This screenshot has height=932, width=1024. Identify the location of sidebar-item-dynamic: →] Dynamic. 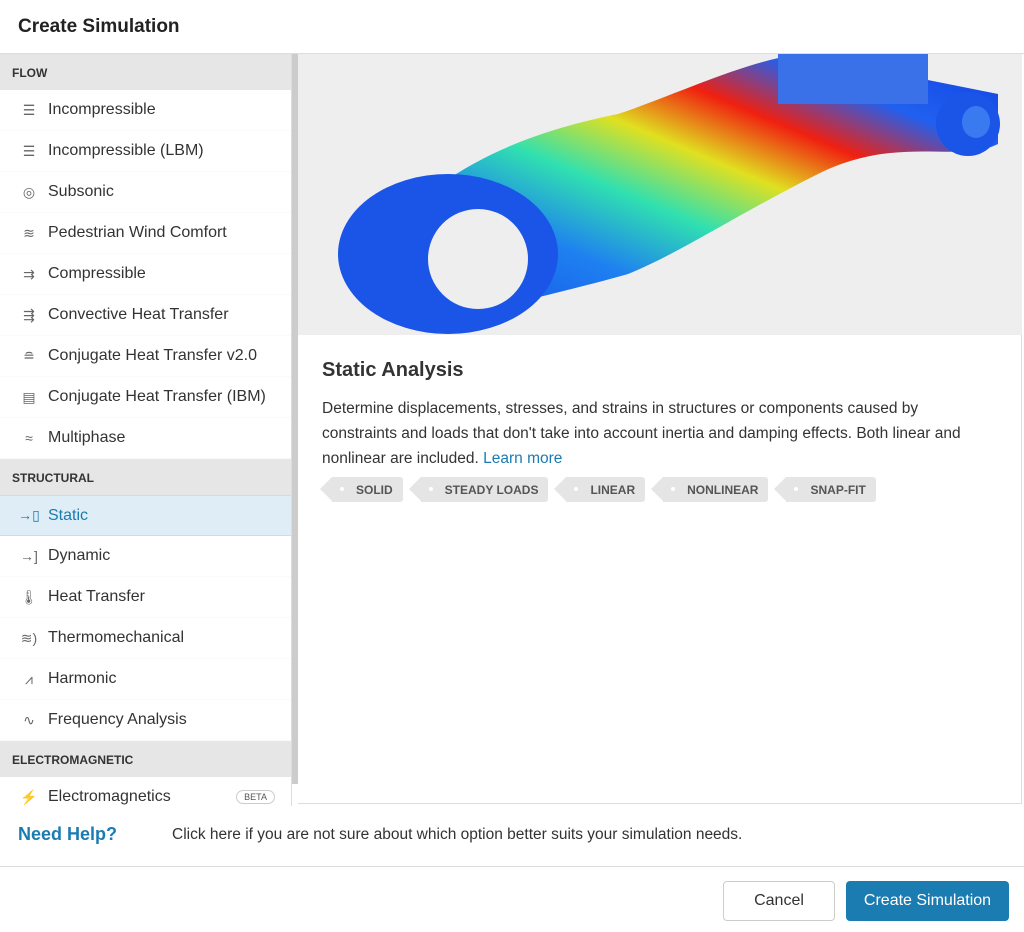
(145, 556).